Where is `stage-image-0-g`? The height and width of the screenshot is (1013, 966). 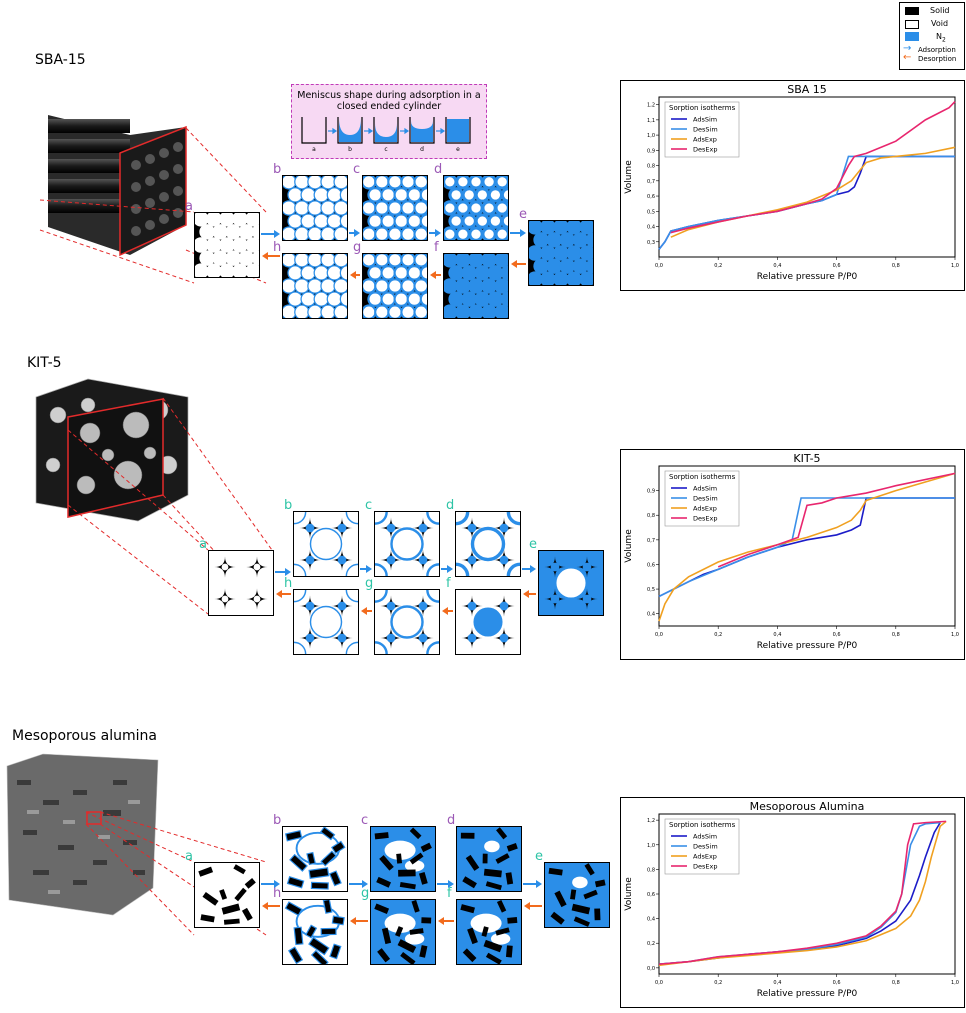 stage-image-0-g is located at coordinates (395, 286).